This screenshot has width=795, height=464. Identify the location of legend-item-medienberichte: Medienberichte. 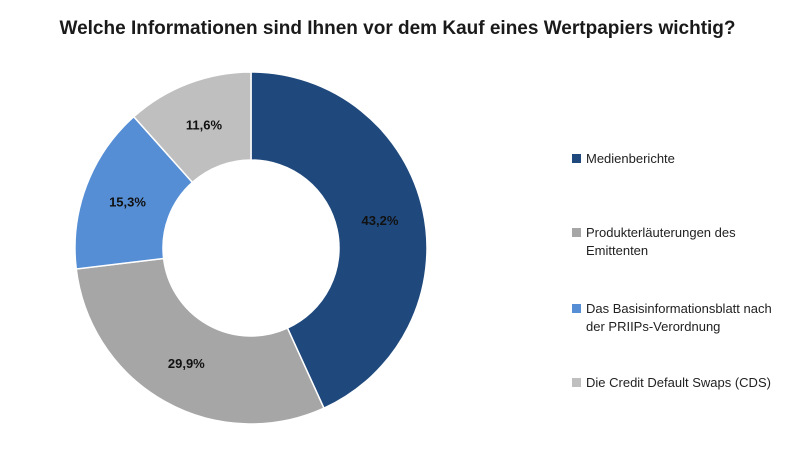
(623, 159).